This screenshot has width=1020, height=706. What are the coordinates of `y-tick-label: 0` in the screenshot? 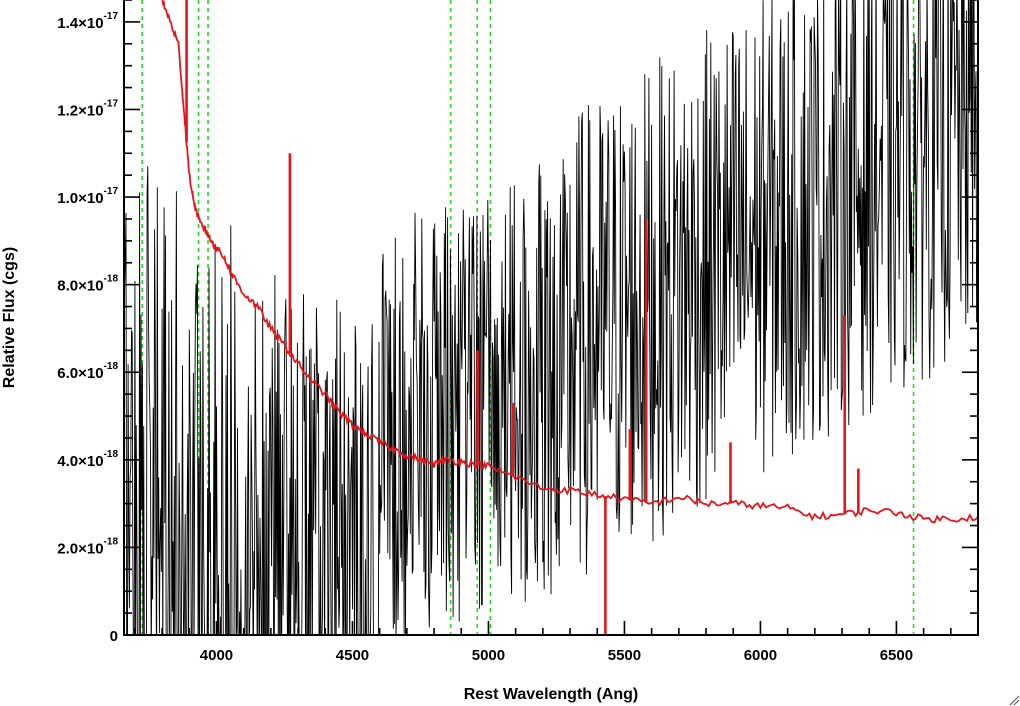 It's located at (114, 636).